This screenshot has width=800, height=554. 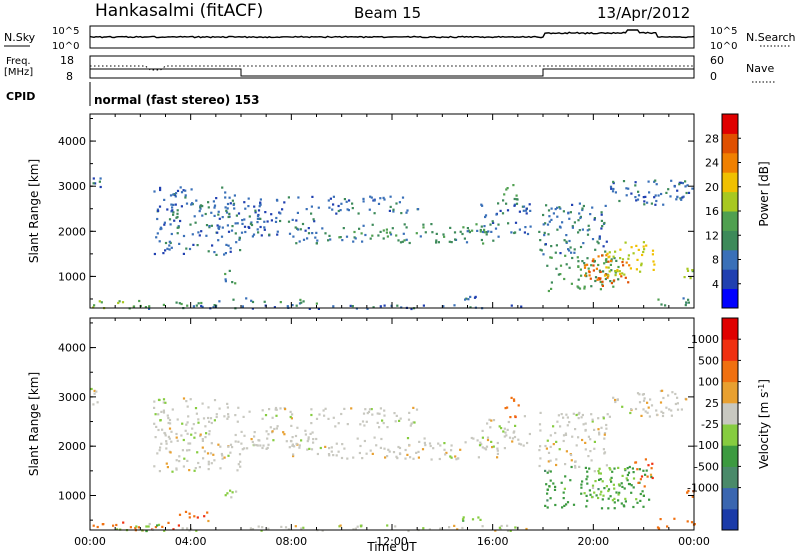 What do you see at coordinates (72, 495) in the screenshot?
I see `y-tick-label: 1000` at bounding box center [72, 495].